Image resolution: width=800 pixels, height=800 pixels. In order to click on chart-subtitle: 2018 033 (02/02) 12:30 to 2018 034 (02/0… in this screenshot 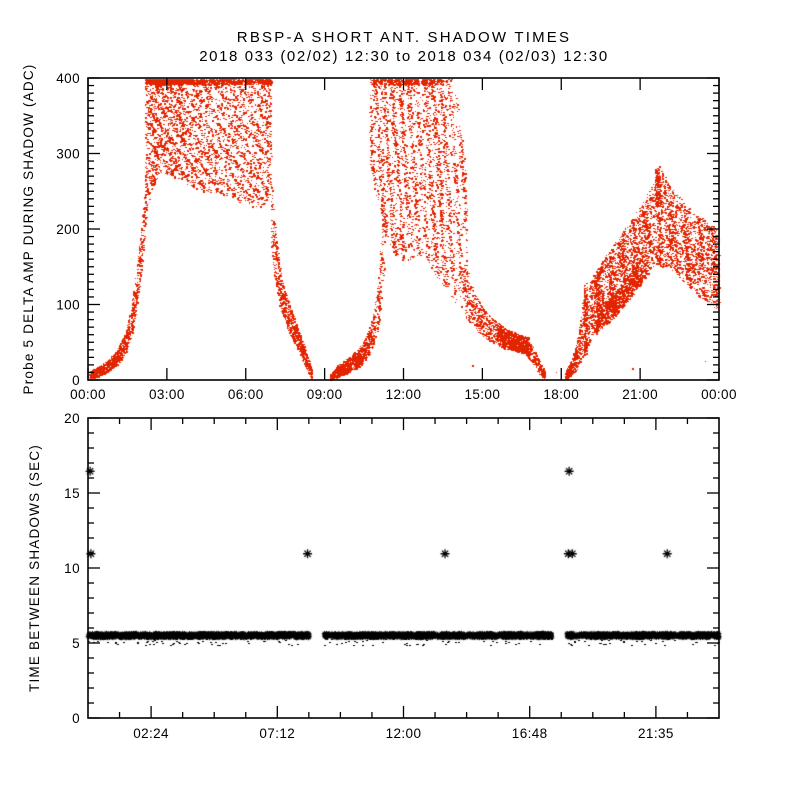, I will do `click(404, 56)`.